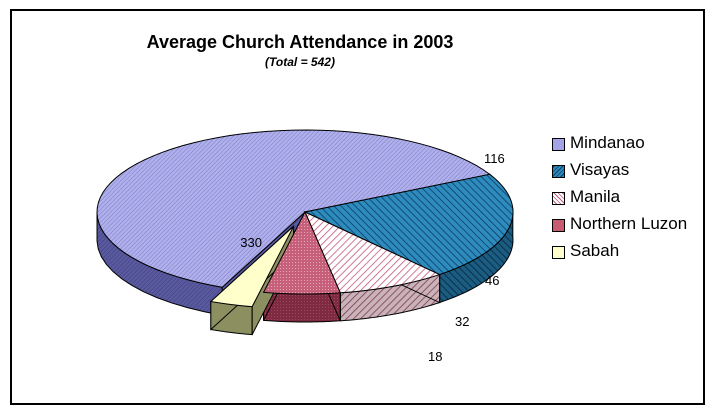 The image size is (717, 417). I want to click on pie-slice-sabah, so click(252, 266).